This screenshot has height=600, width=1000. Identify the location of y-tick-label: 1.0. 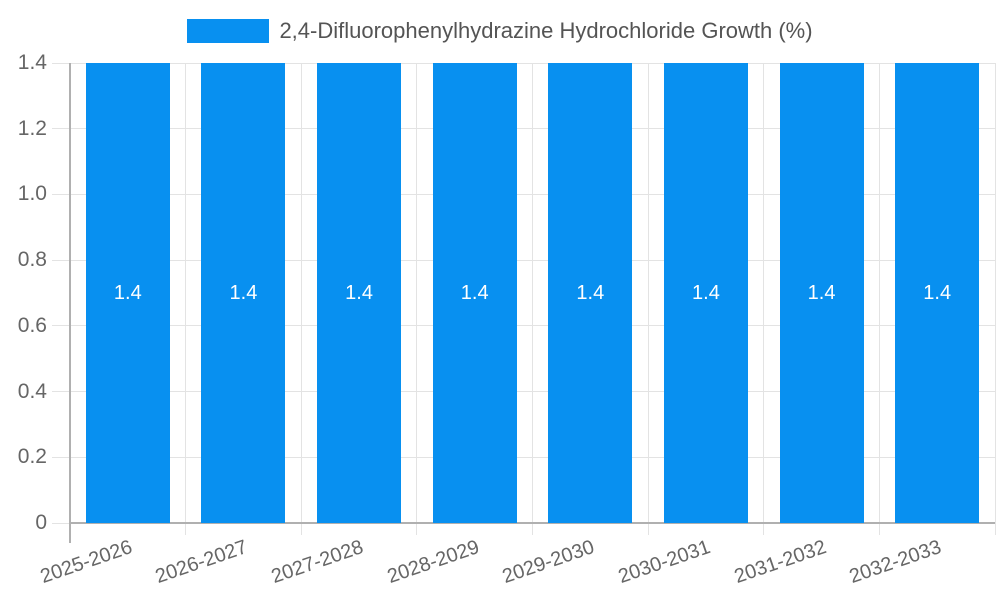
(32, 194).